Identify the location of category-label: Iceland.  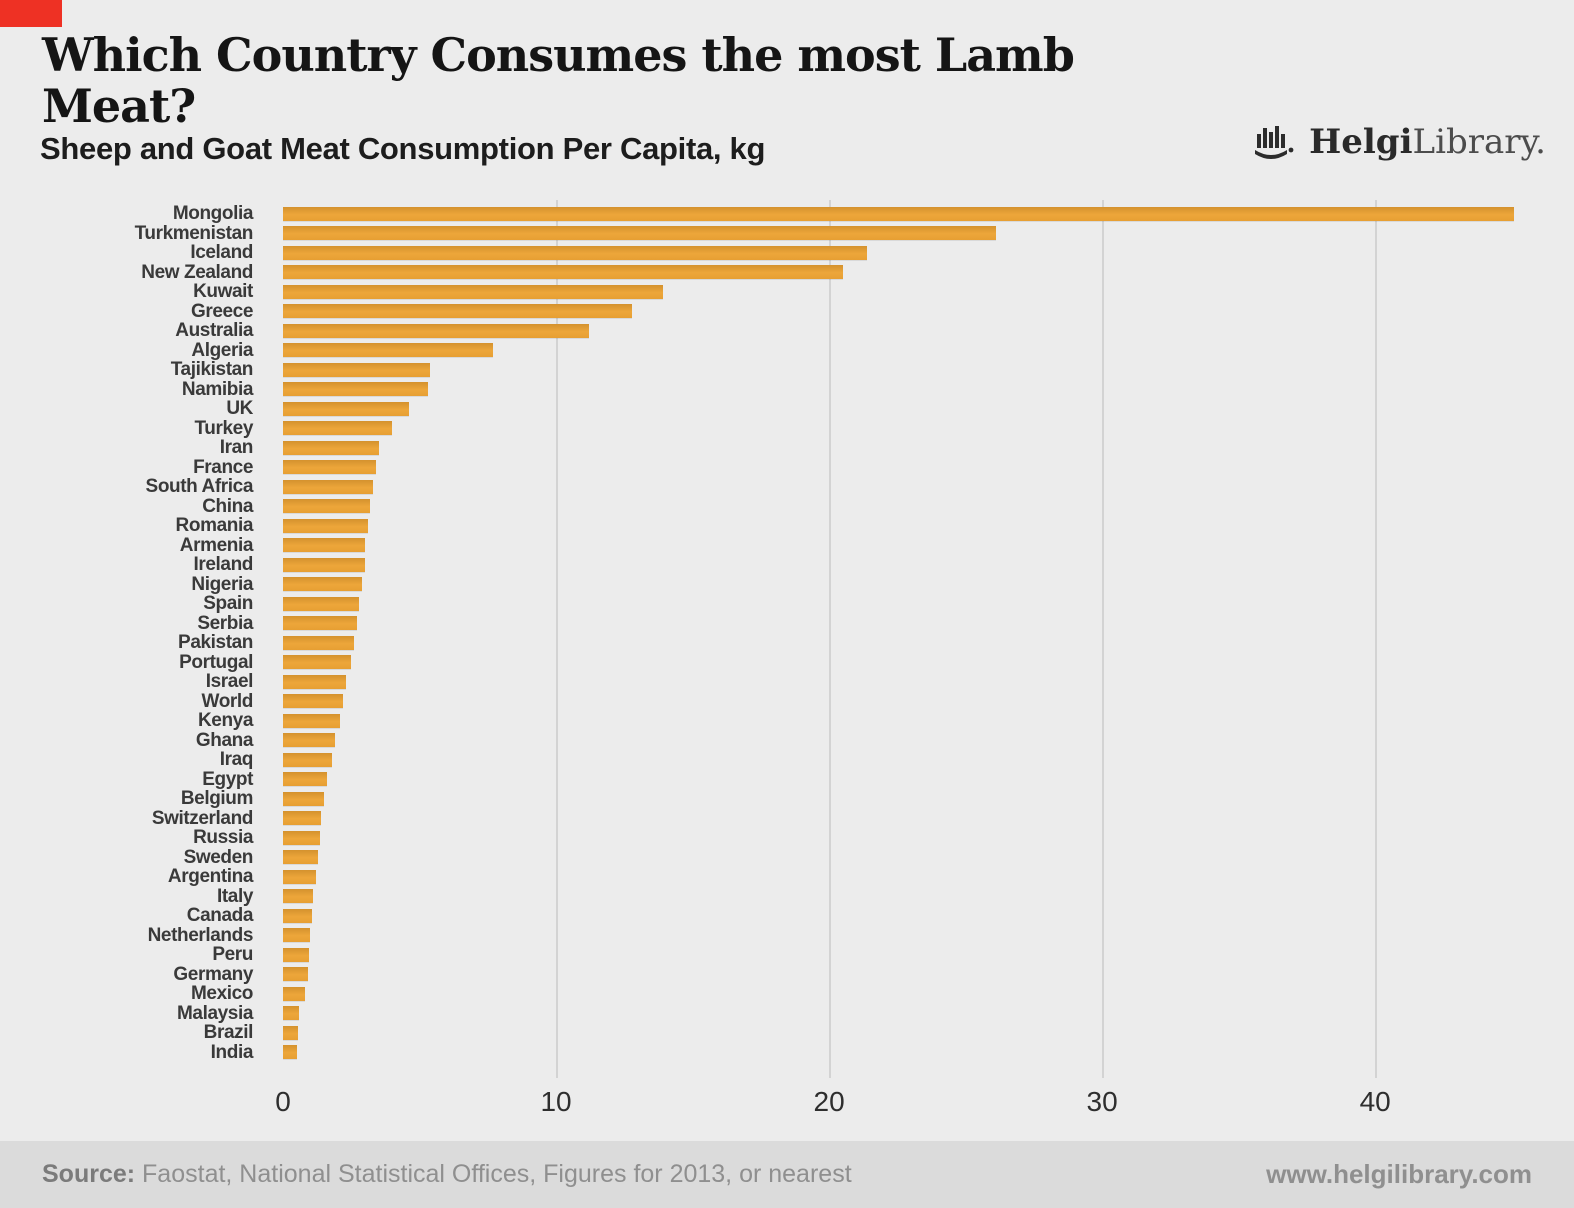
(221, 253).